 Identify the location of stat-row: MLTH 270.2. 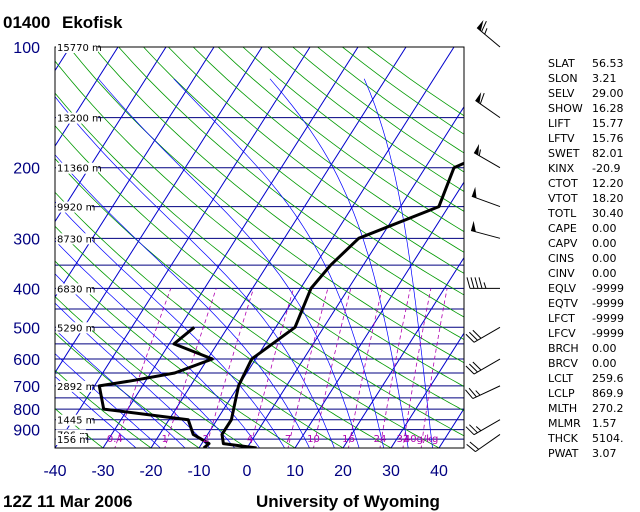
(592, 408).